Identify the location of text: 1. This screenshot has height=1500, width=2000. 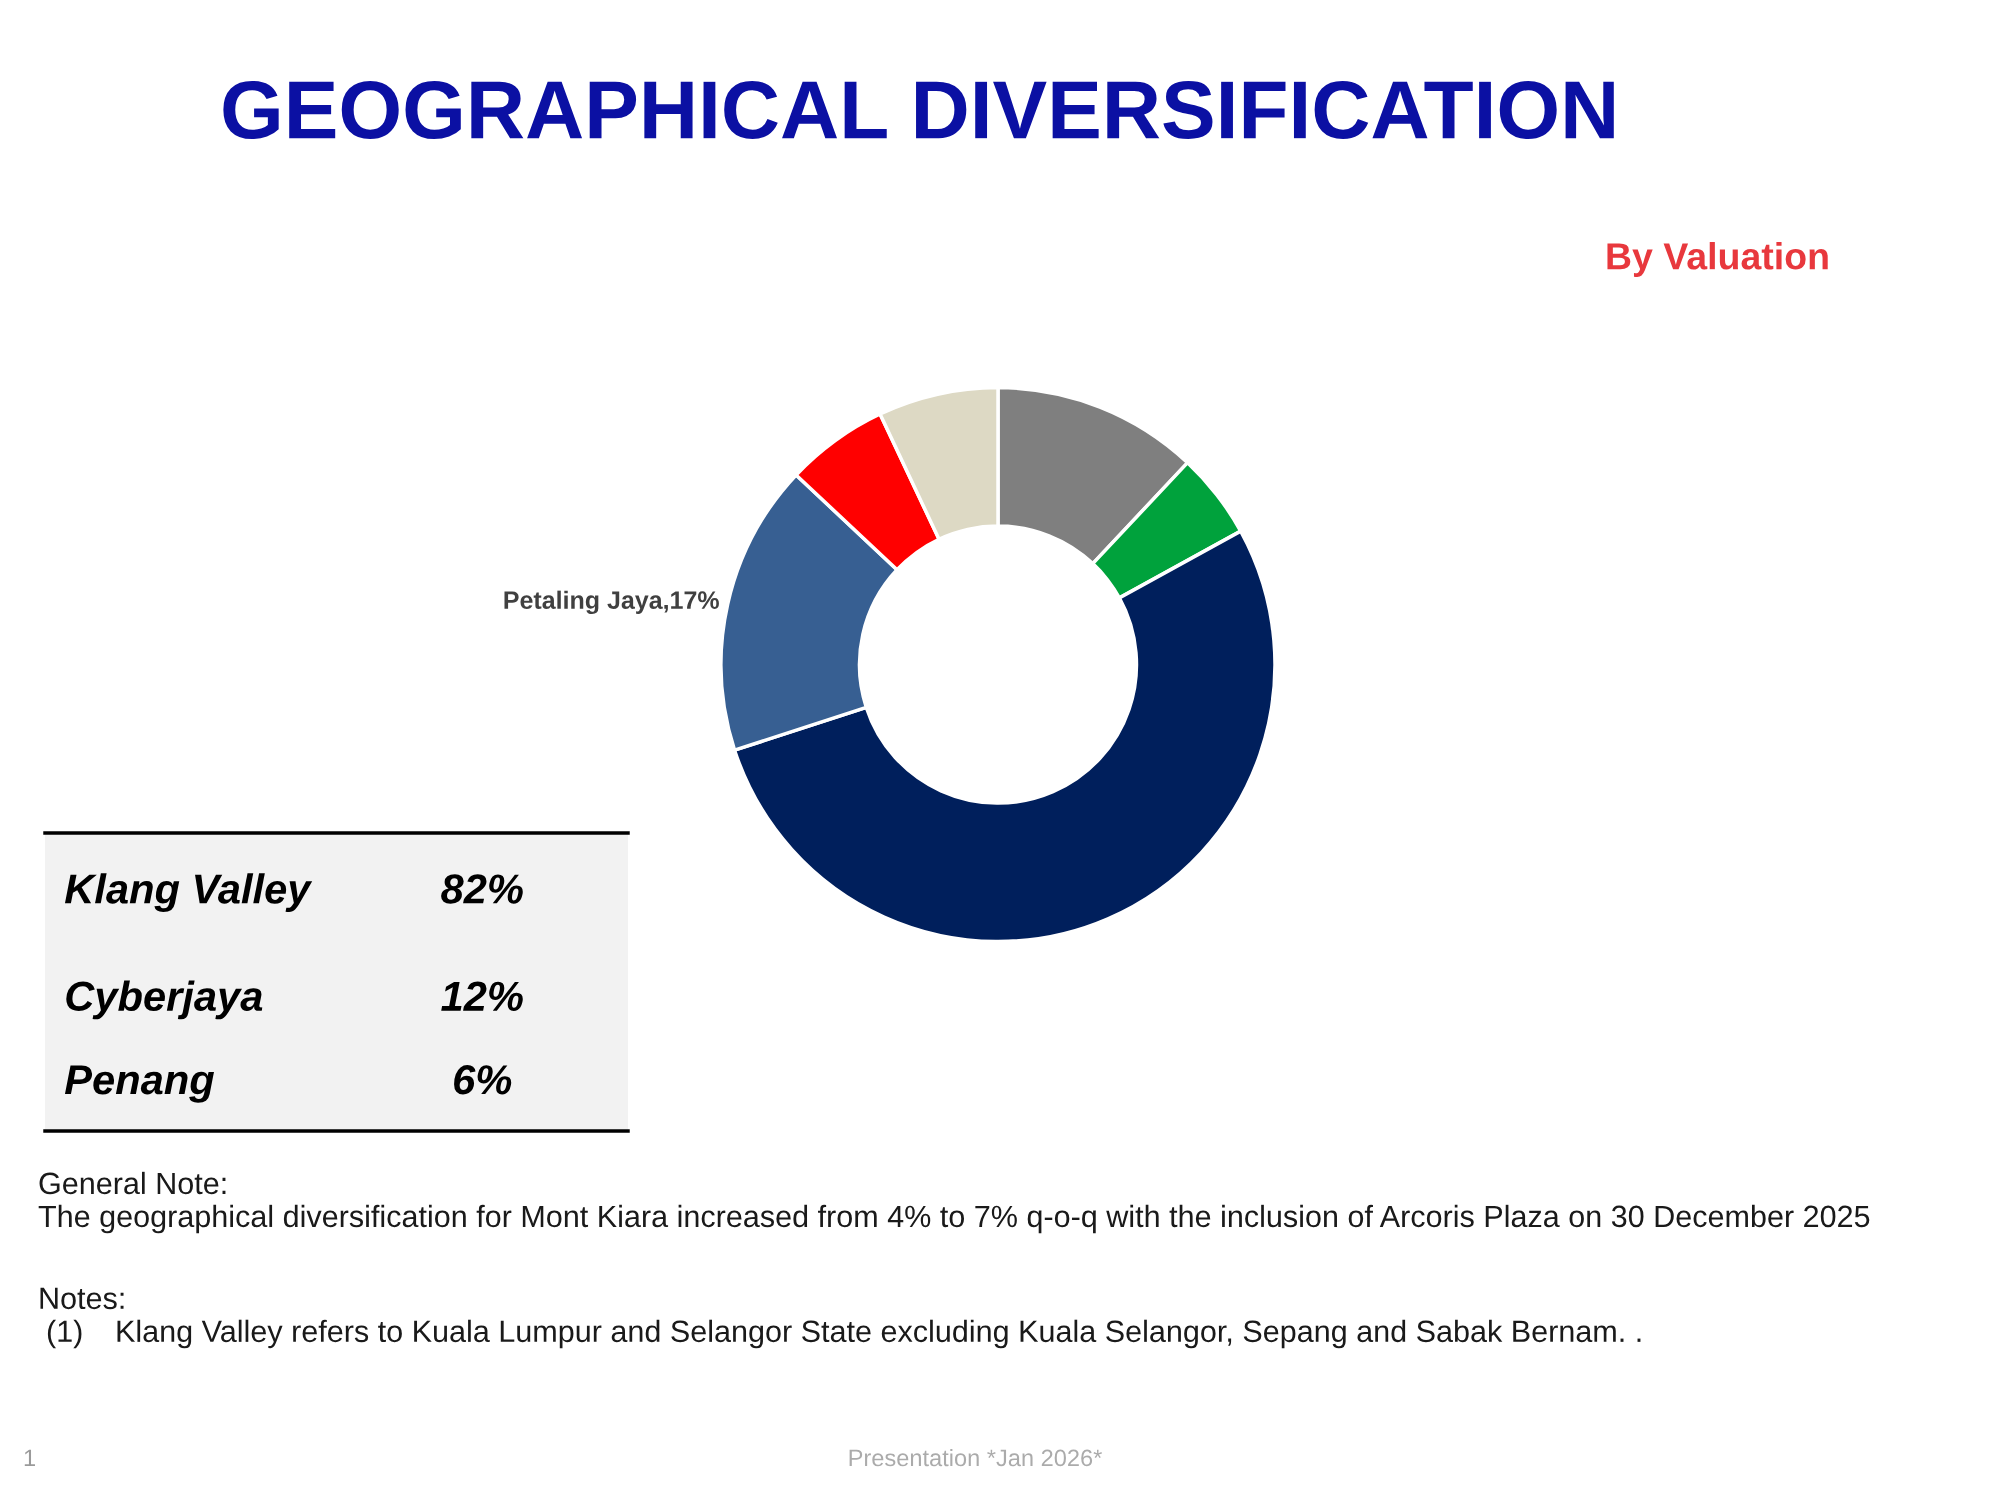
(29, 1458).